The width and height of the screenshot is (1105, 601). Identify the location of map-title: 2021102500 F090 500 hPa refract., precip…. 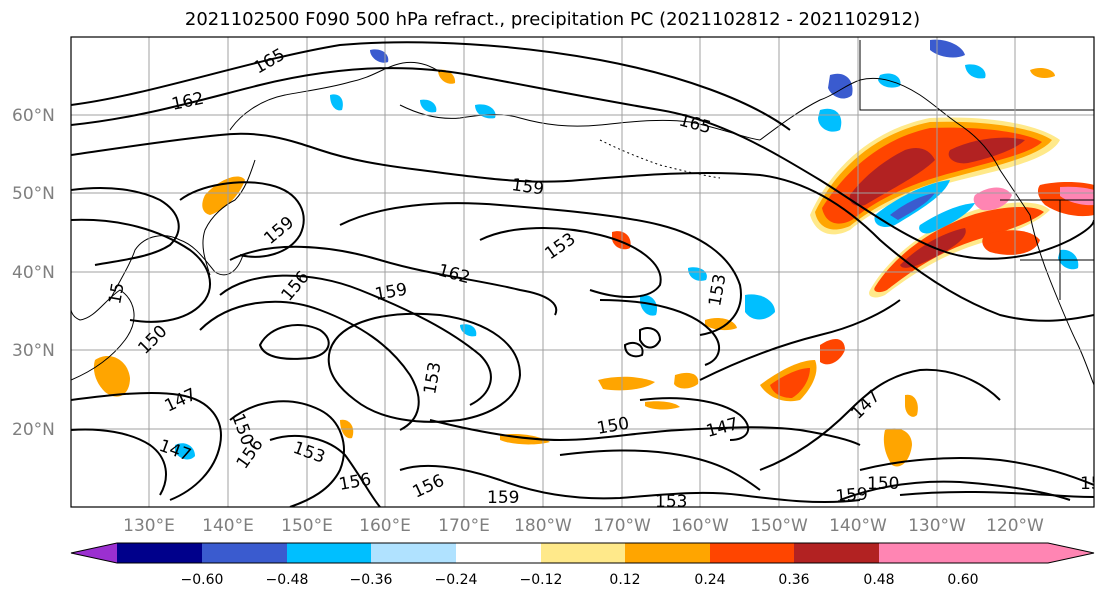
(552, 19).